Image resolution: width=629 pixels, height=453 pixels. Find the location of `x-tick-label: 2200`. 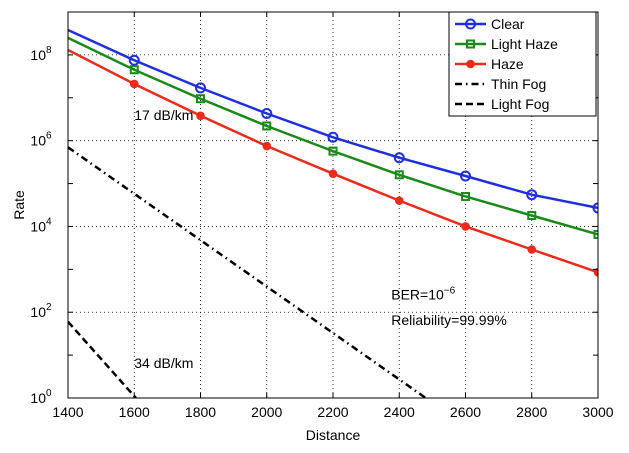

x-tick-label: 2200 is located at coordinates (332, 412).